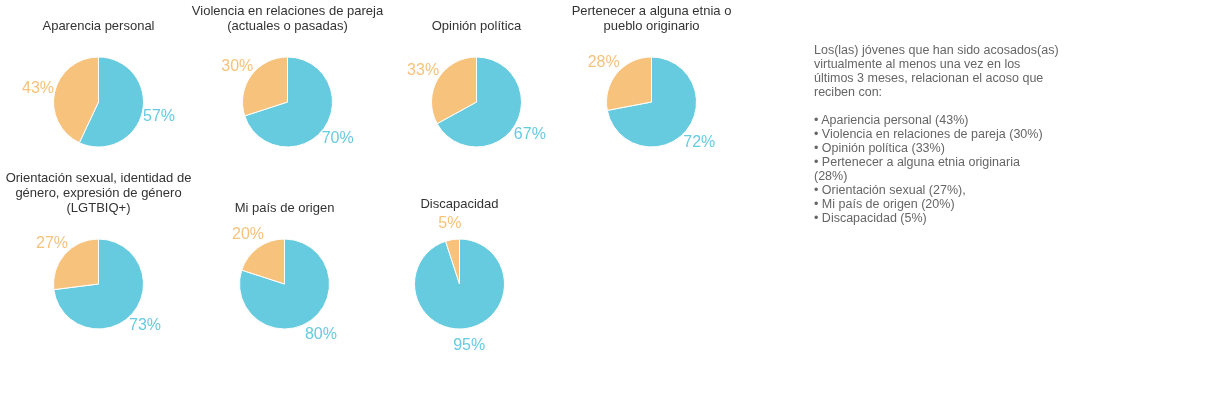  I want to click on data-label: 33%, so click(423, 70).